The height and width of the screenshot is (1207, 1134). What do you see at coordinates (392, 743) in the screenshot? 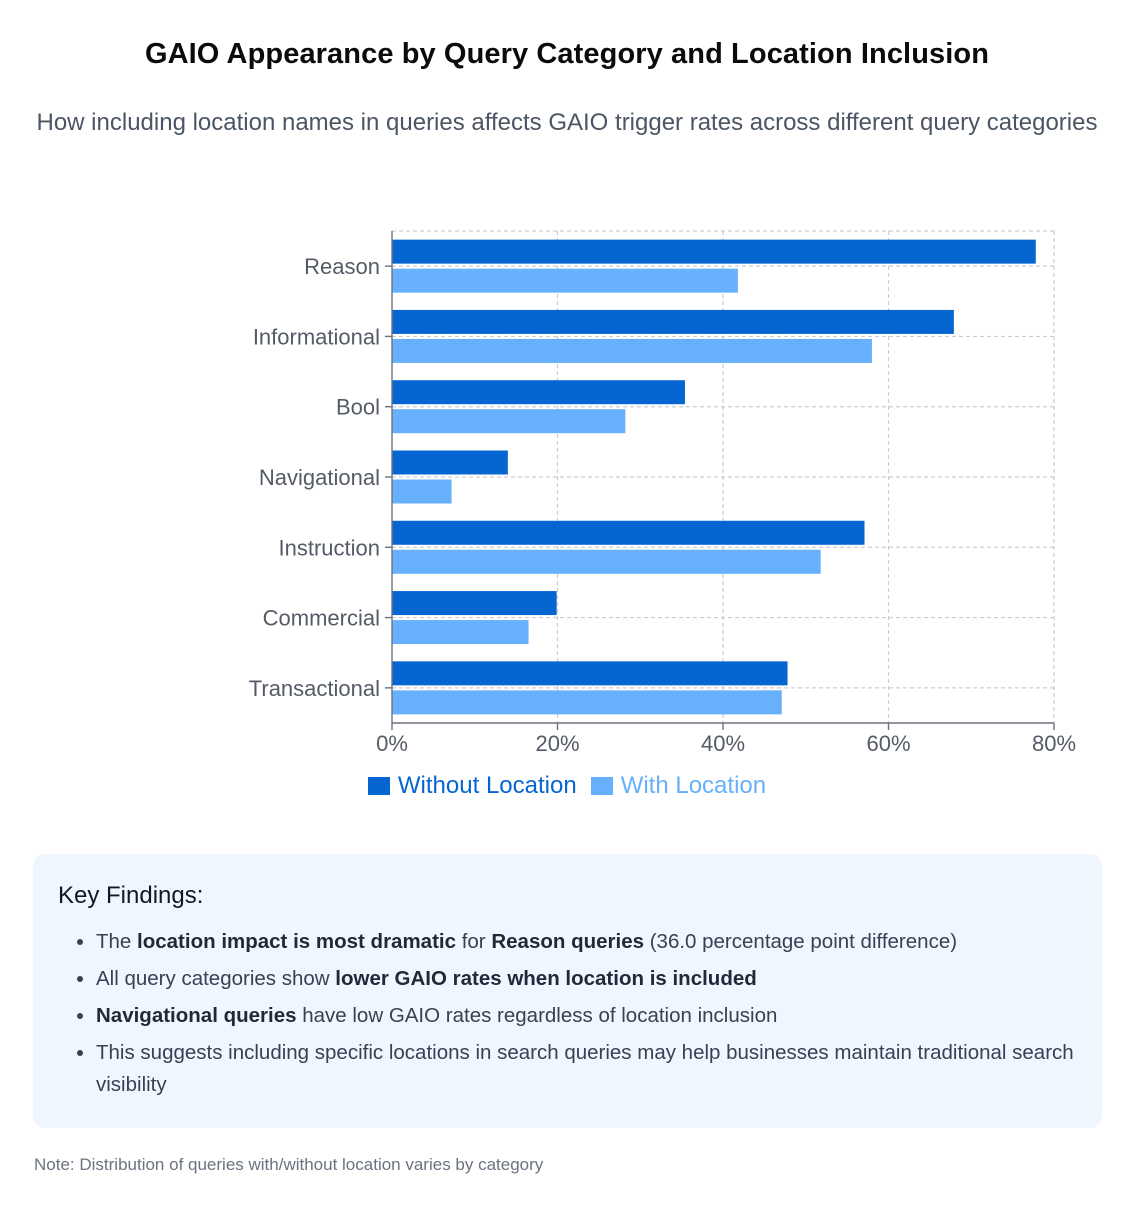
I see `x-tick-label: 0%` at bounding box center [392, 743].